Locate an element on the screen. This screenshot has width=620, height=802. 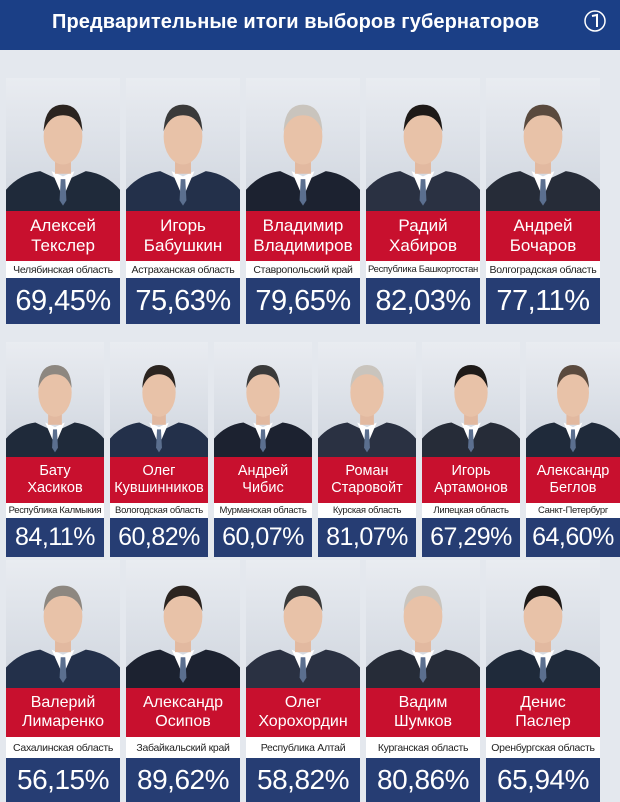
candidate-name: Игорь Артамонов is located at coordinates (471, 480).